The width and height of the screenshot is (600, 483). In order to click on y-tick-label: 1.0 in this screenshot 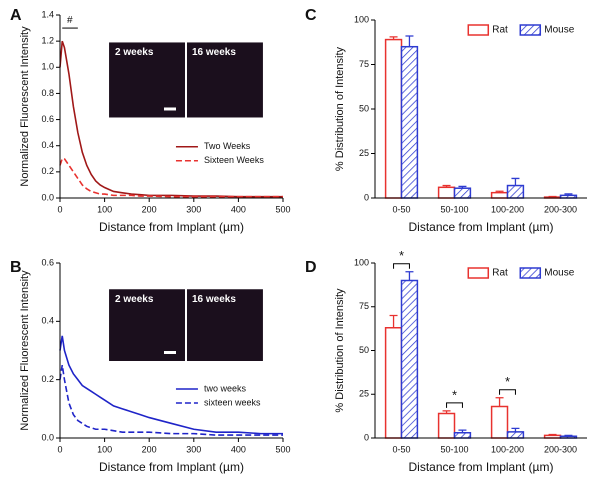, I will do `click(47, 67)`.